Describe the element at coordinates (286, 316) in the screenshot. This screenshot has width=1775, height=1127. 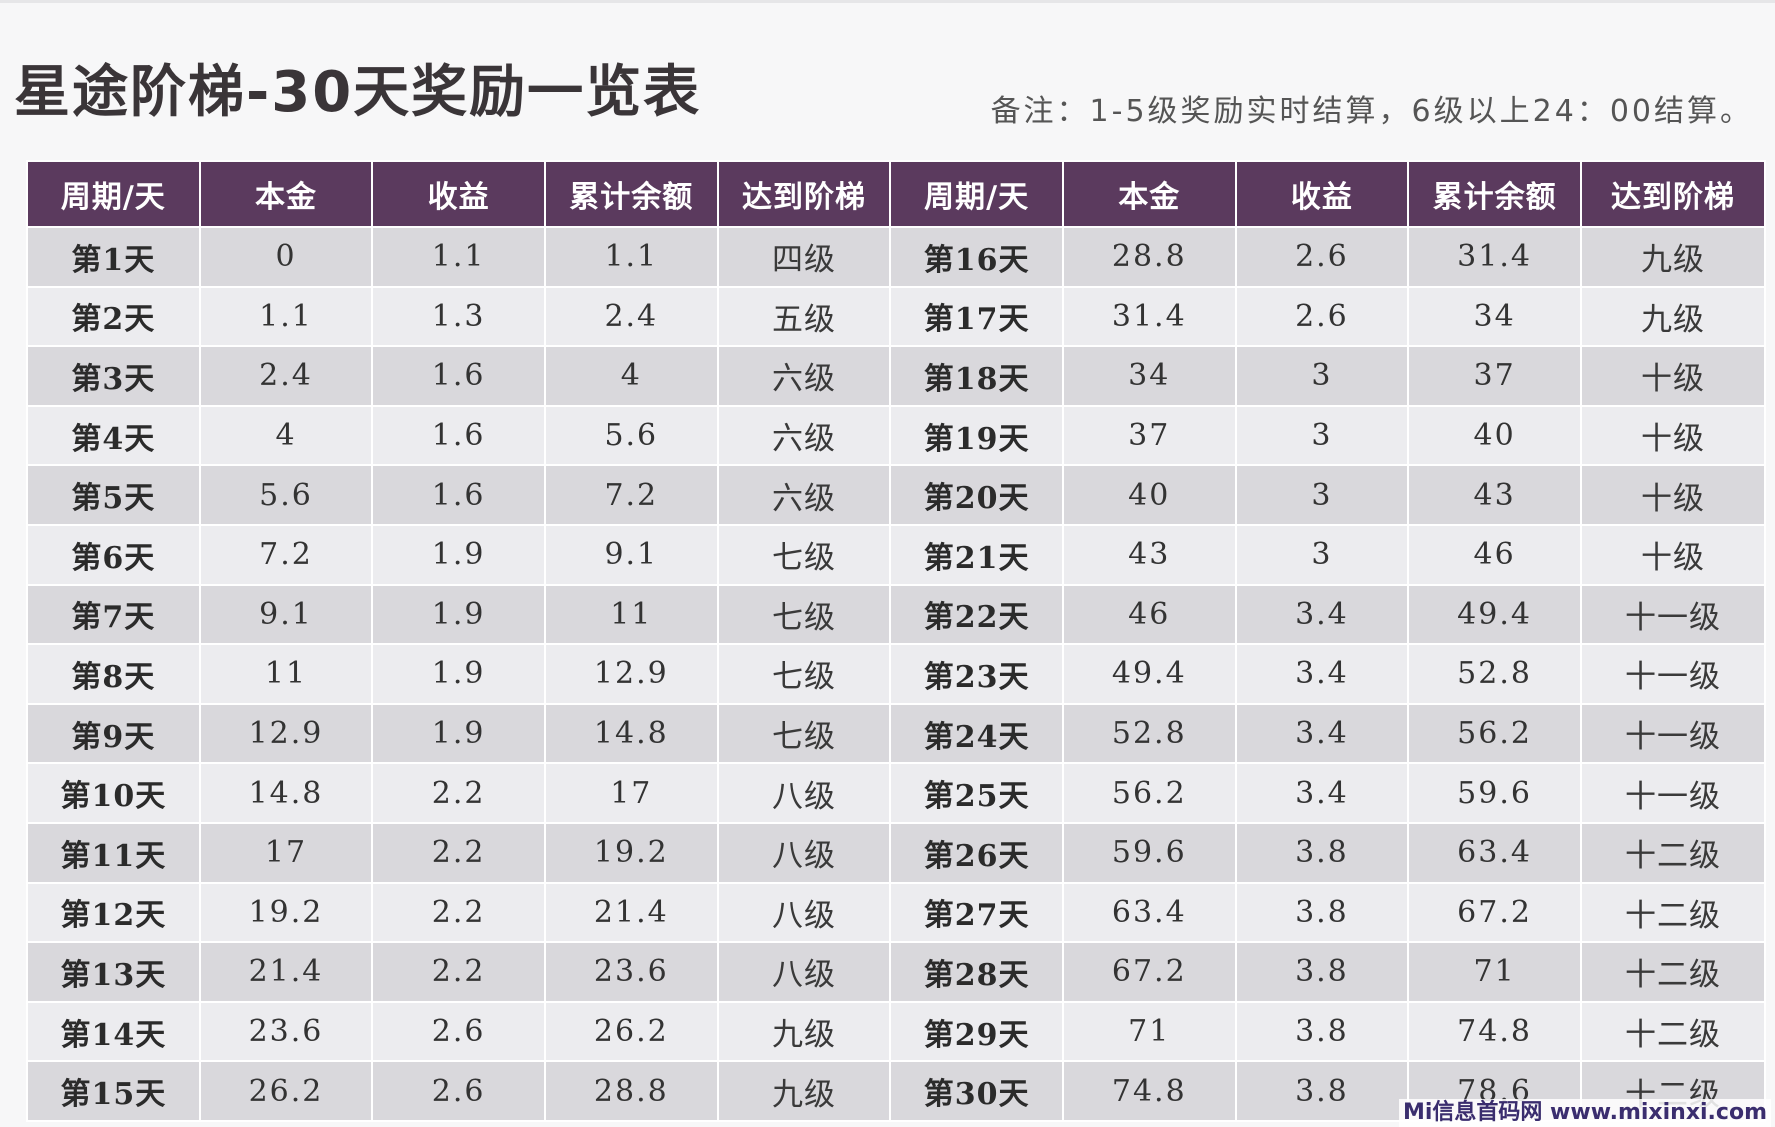
I see `principal-cell: 1.1` at that location.